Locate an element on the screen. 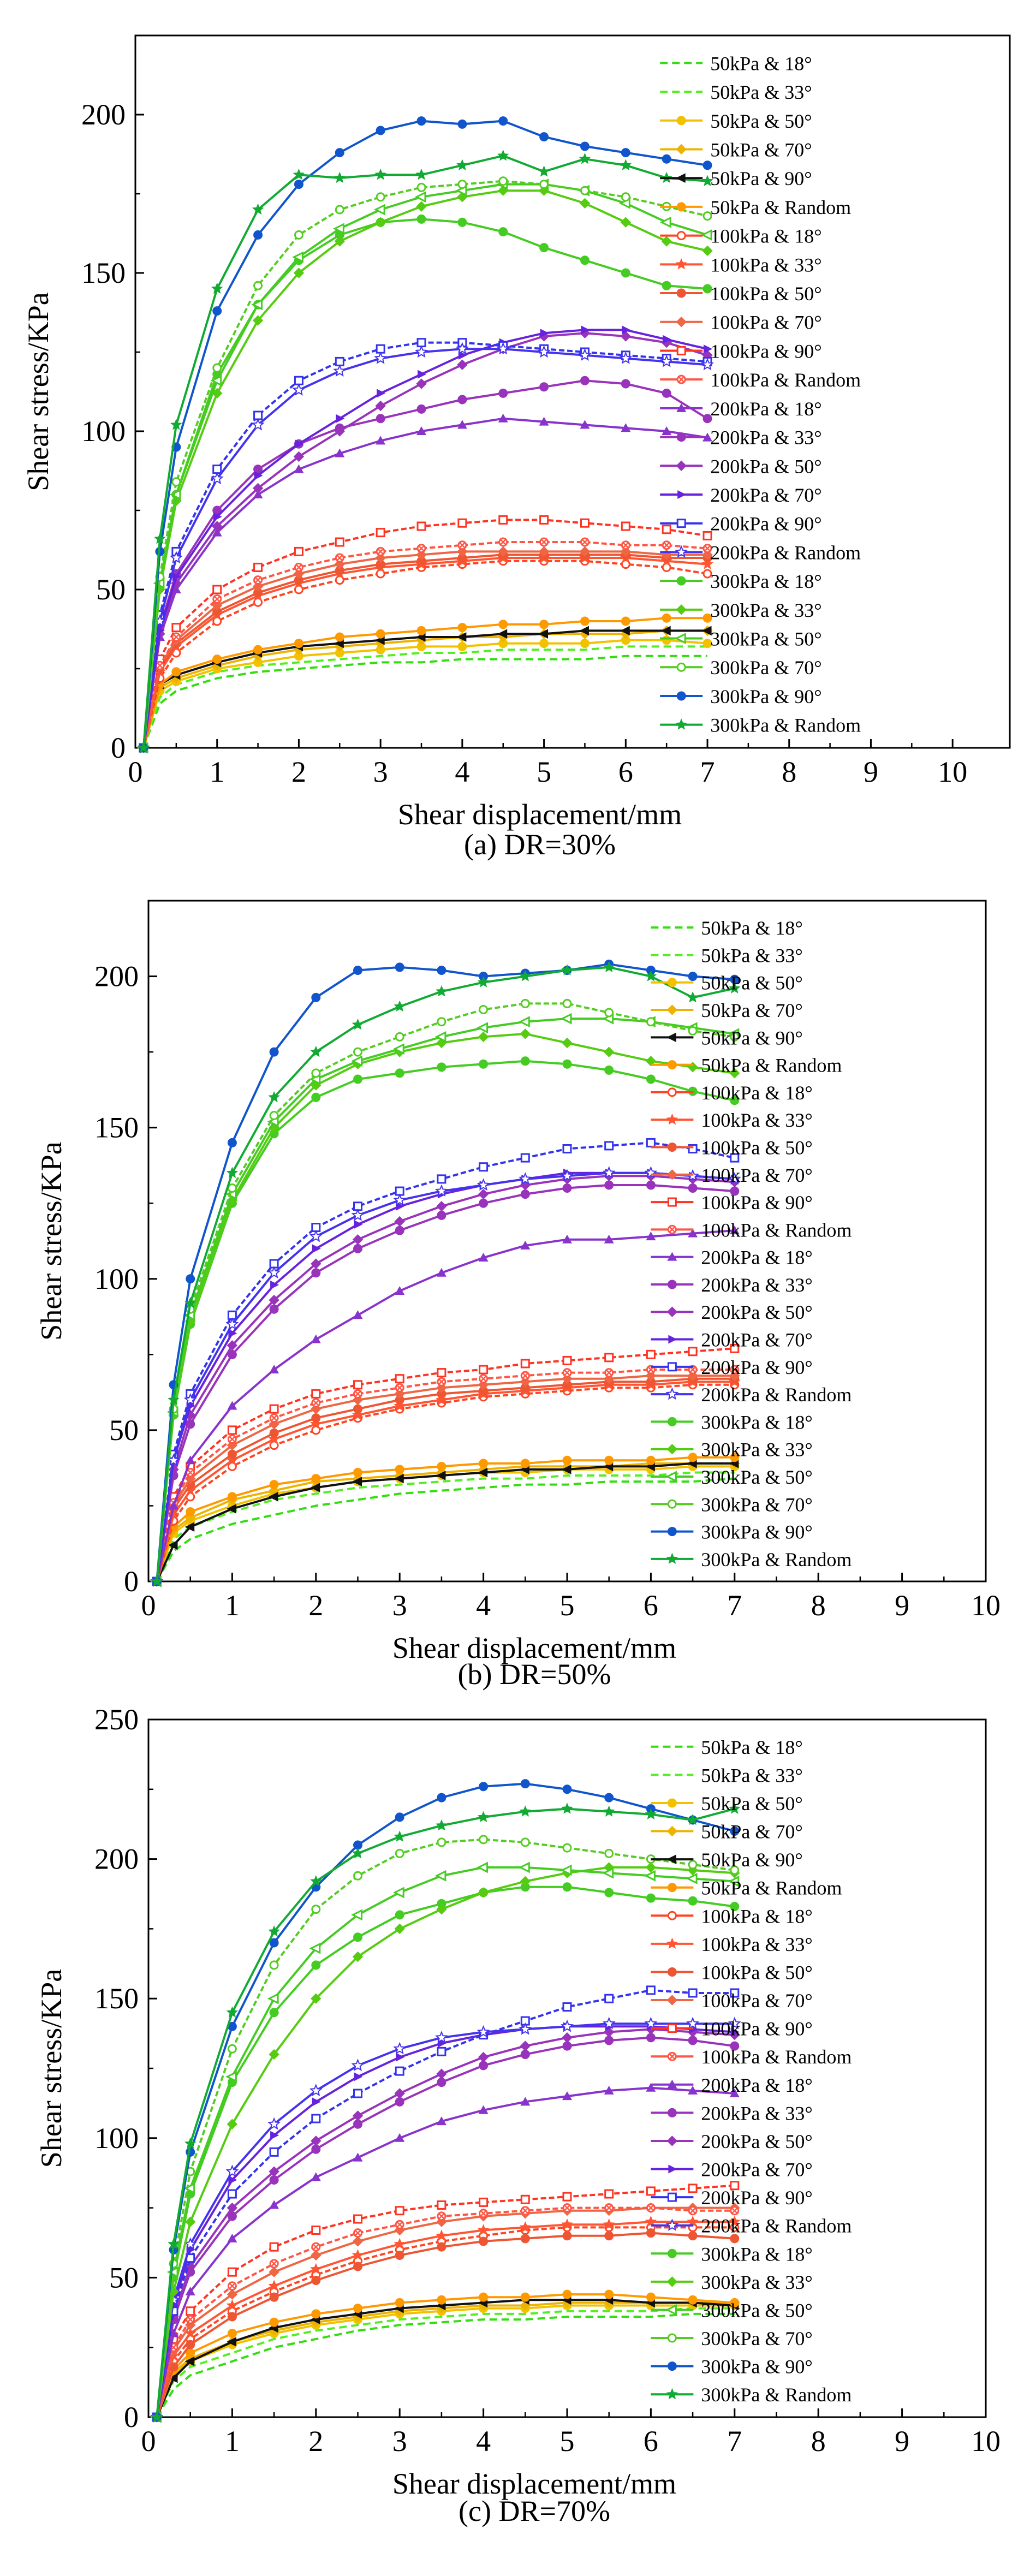 The width and height of the screenshot is (1036, 2576). panel-c-legend-label-50kpa-and-33deg: 50kPa & 33° is located at coordinates (751, 1775).